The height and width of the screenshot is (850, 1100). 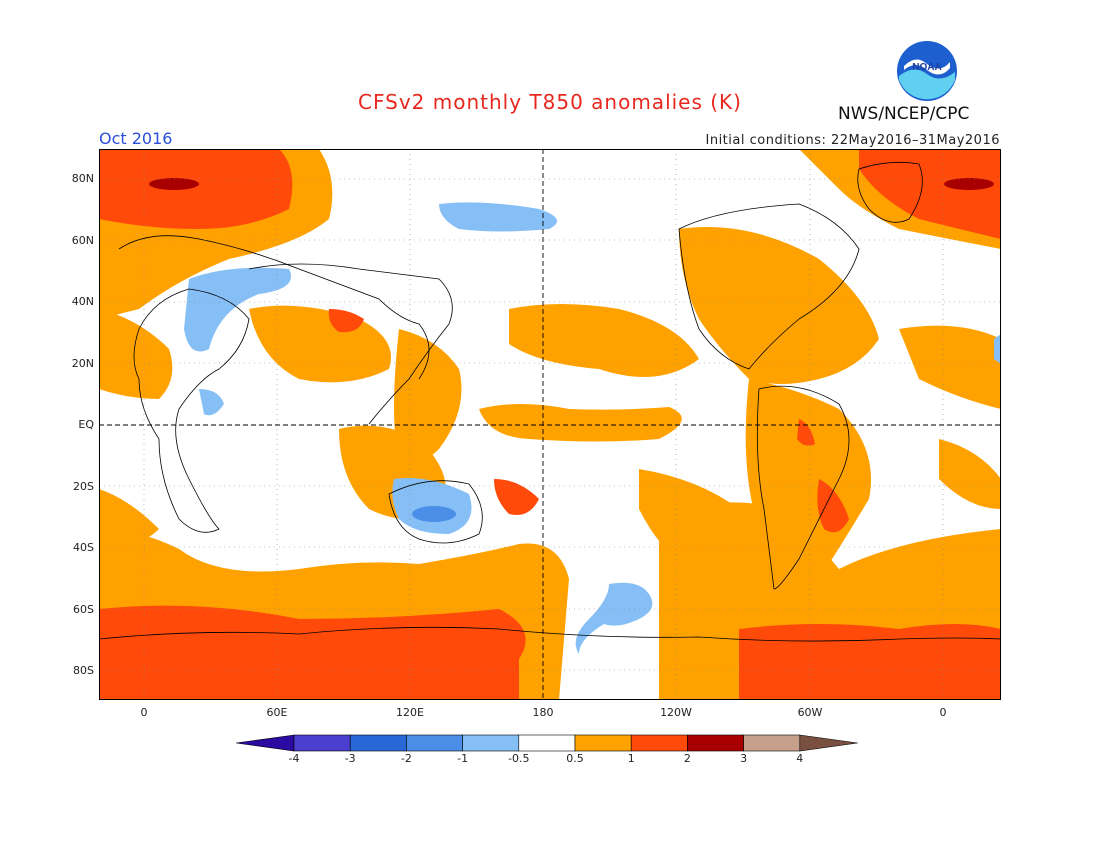 What do you see at coordinates (294, 758) in the screenshot?
I see `color-scale-tick-label: -4` at bounding box center [294, 758].